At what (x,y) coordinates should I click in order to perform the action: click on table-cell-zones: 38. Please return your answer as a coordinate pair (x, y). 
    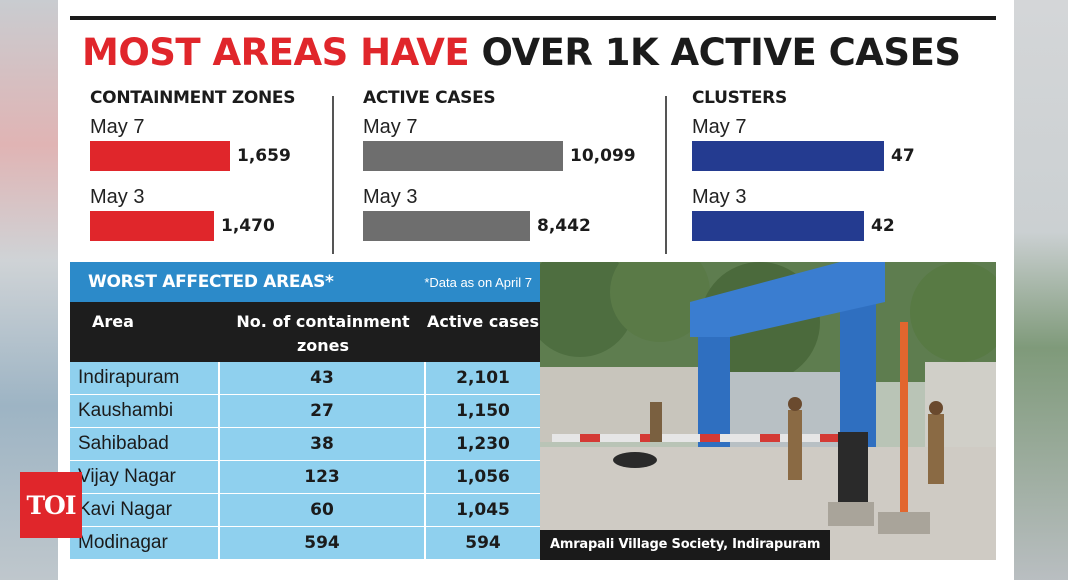
    Looking at the image, I should click on (323, 444).